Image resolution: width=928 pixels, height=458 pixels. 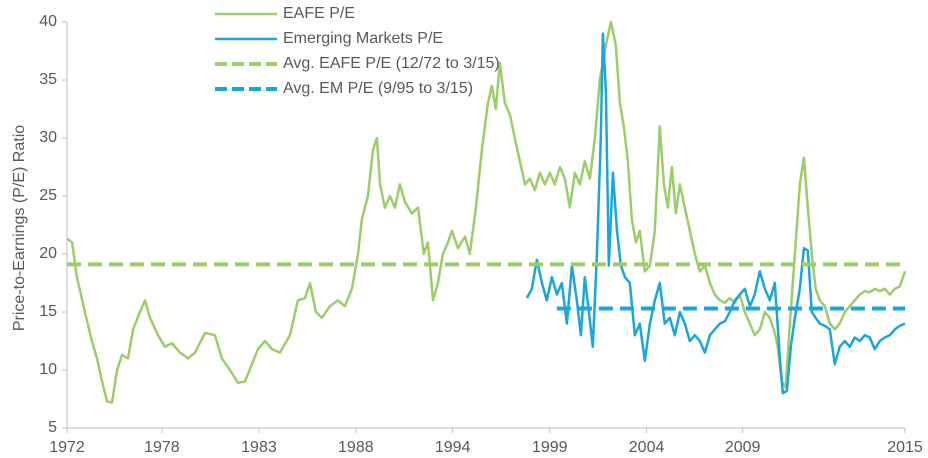 What do you see at coordinates (48, 311) in the screenshot?
I see `y-tick-label: 15` at bounding box center [48, 311].